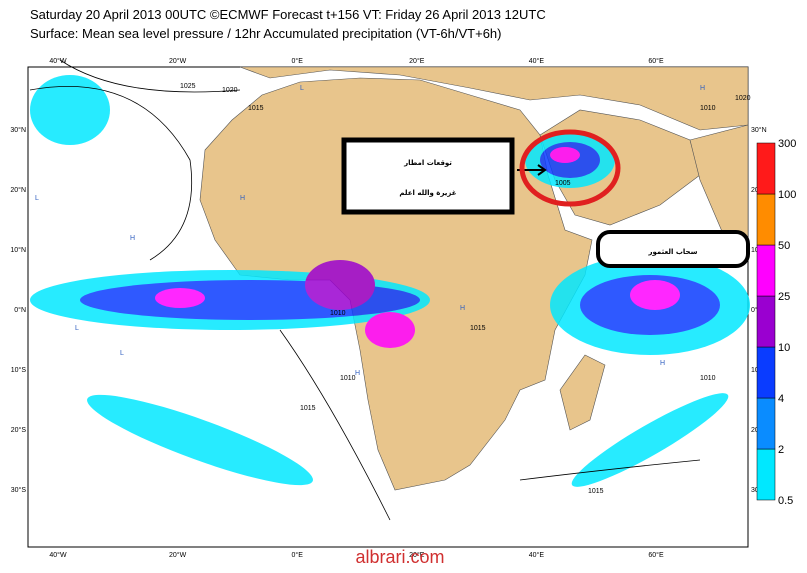  I want to click on cloud-text: سحاب العثمور, so click(673, 252).